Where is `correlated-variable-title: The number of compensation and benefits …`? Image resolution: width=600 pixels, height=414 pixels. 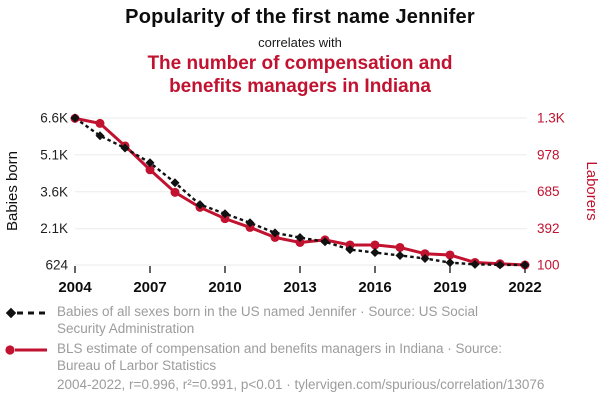 correlated-variable-title: The number of compensation and benefits … is located at coordinates (300, 75).